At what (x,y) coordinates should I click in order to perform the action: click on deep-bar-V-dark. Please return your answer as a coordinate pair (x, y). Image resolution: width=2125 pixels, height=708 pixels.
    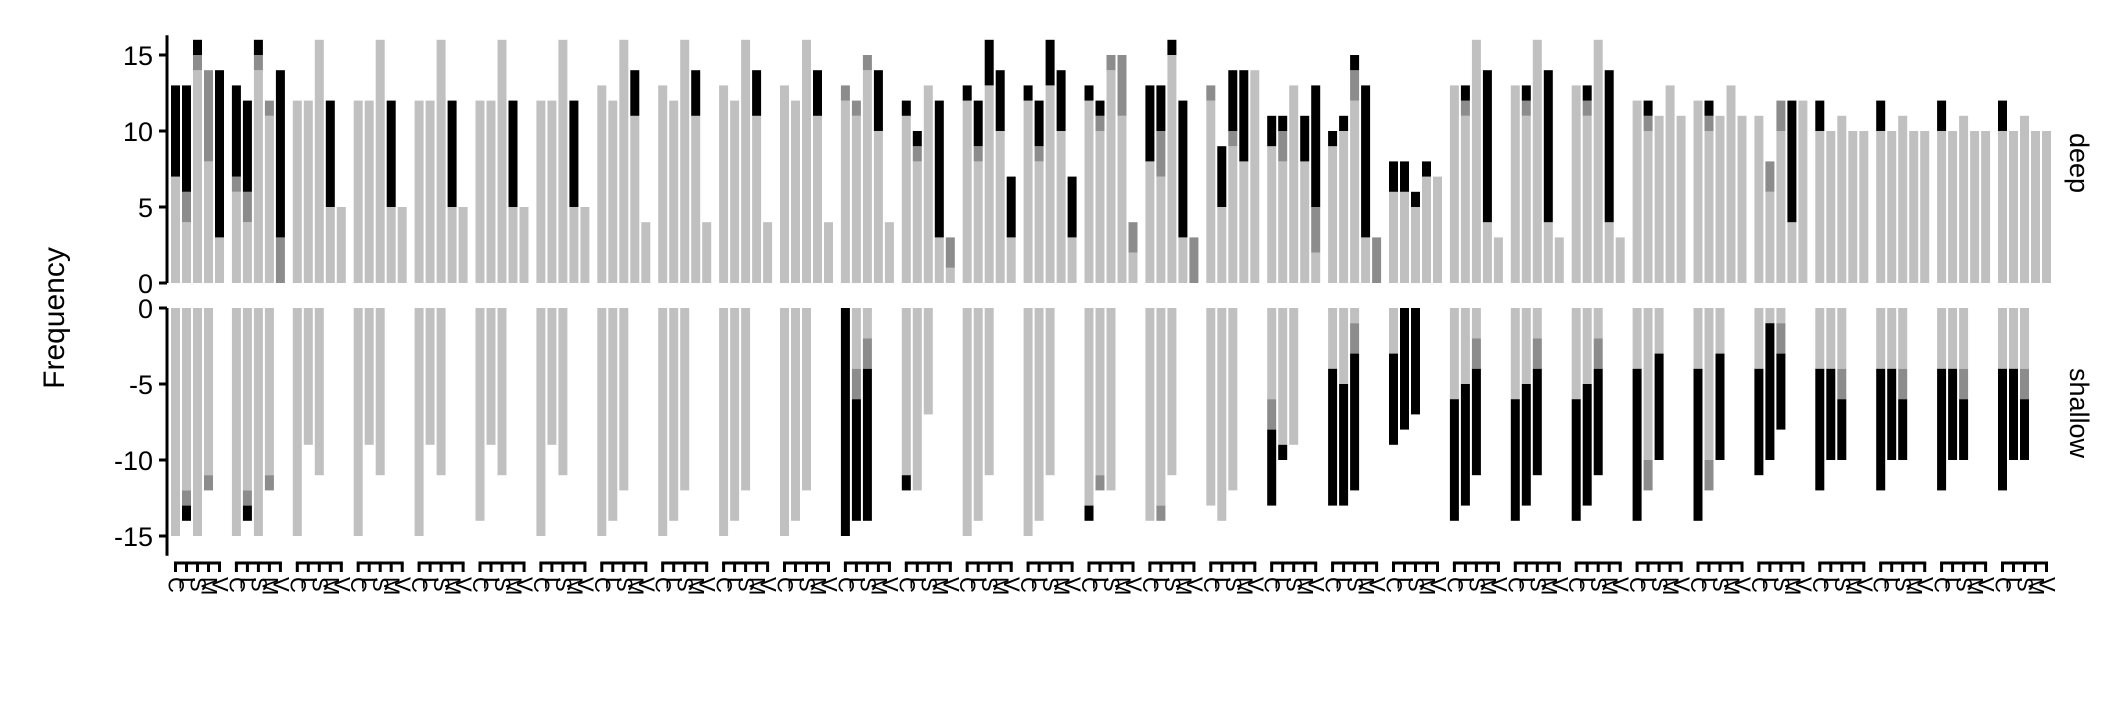
    Looking at the image, I should click on (219, 154).